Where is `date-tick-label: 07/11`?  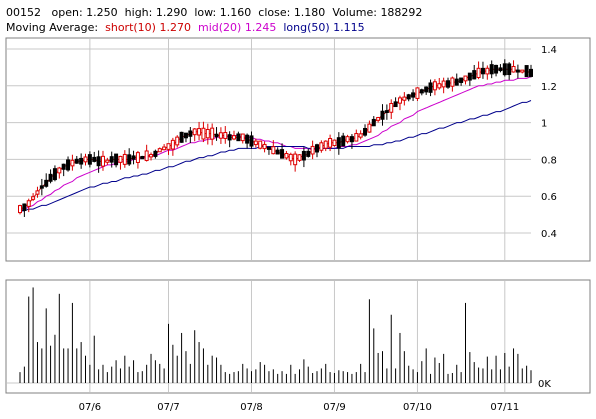
date-tick-label: 07/11 is located at coordinates (504, 407).